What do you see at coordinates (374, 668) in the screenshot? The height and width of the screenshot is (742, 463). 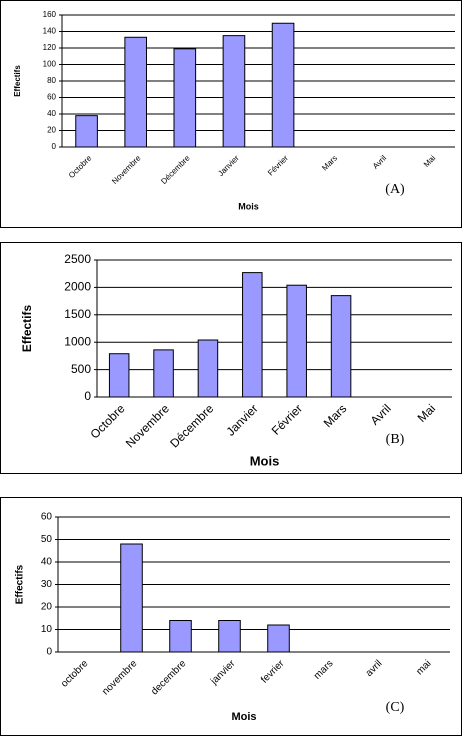 I see `x-tick-label: avril` at bounding box center [374, 668].